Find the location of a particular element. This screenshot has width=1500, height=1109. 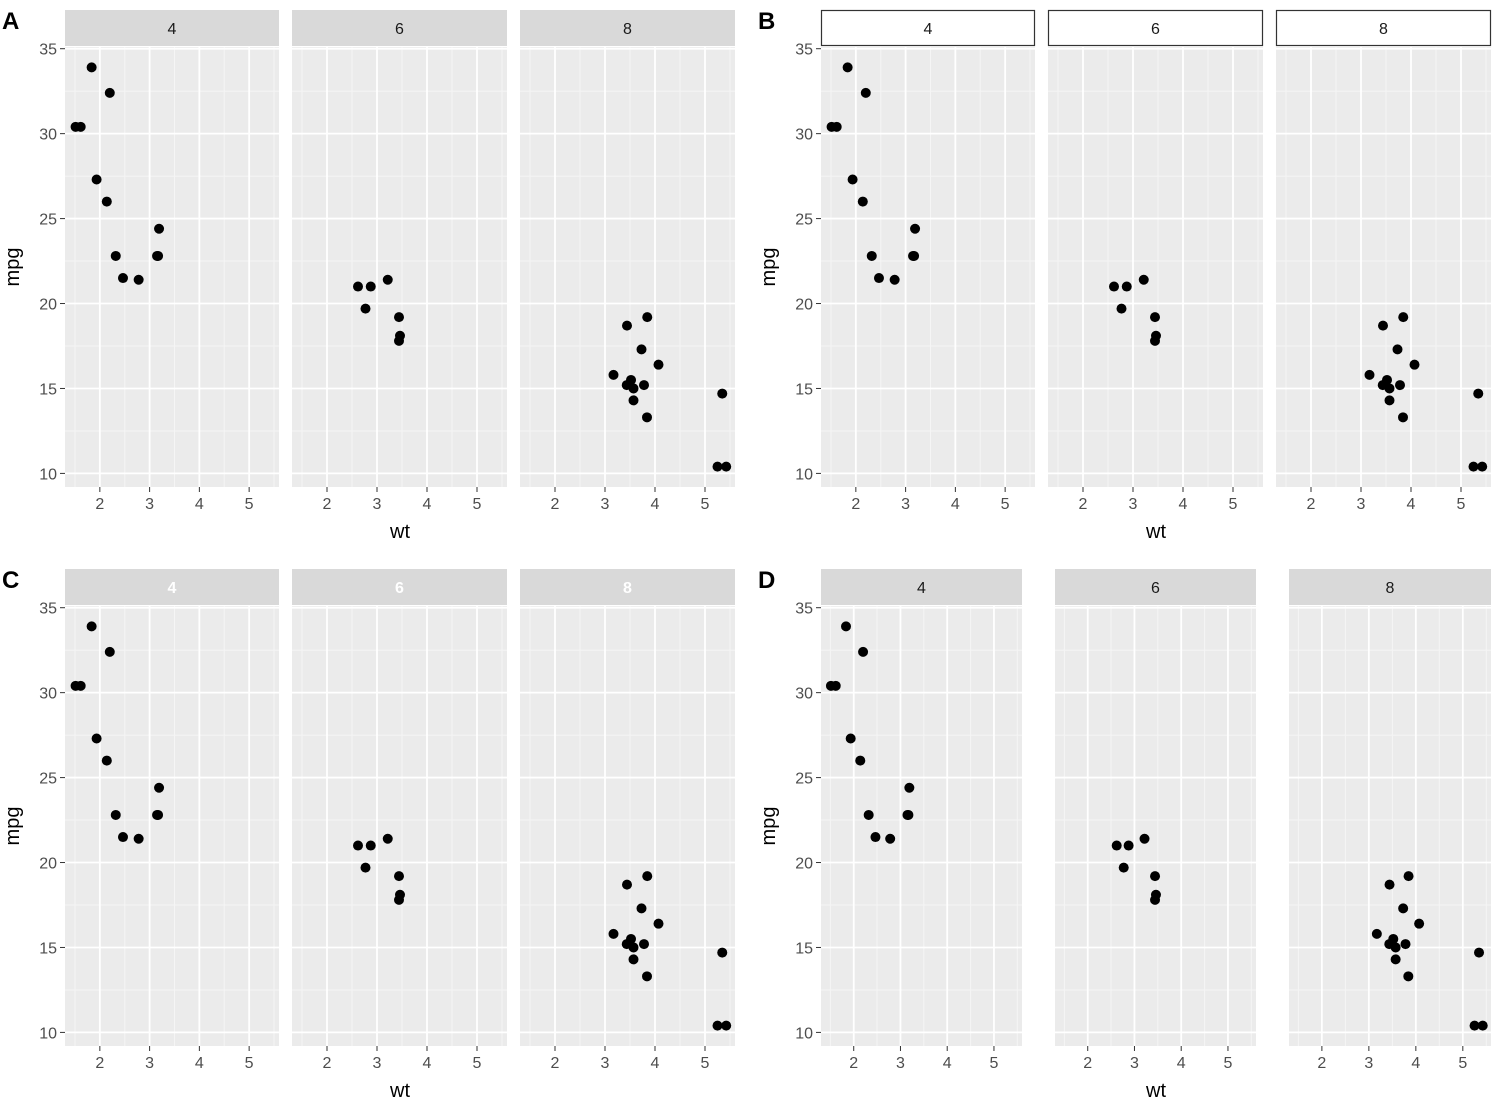

panel-letter: C is located at coordinates (10, 580).